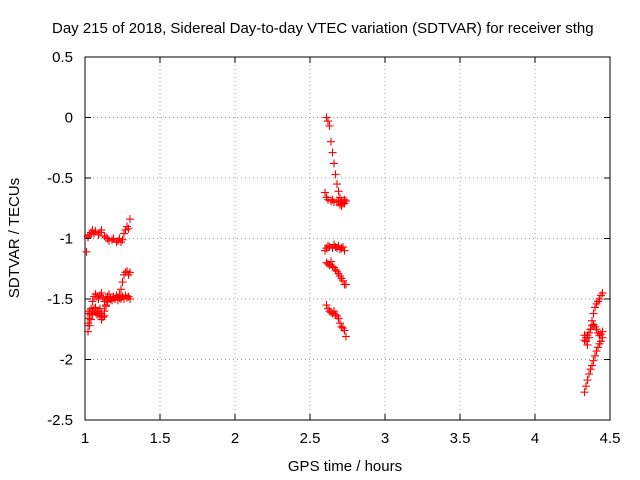 This screenshot has width=640, height=480. Describe the element at coordinates (345, 466) in the screenshot. I see `x-axis-label: GPS time / hours` at that location.